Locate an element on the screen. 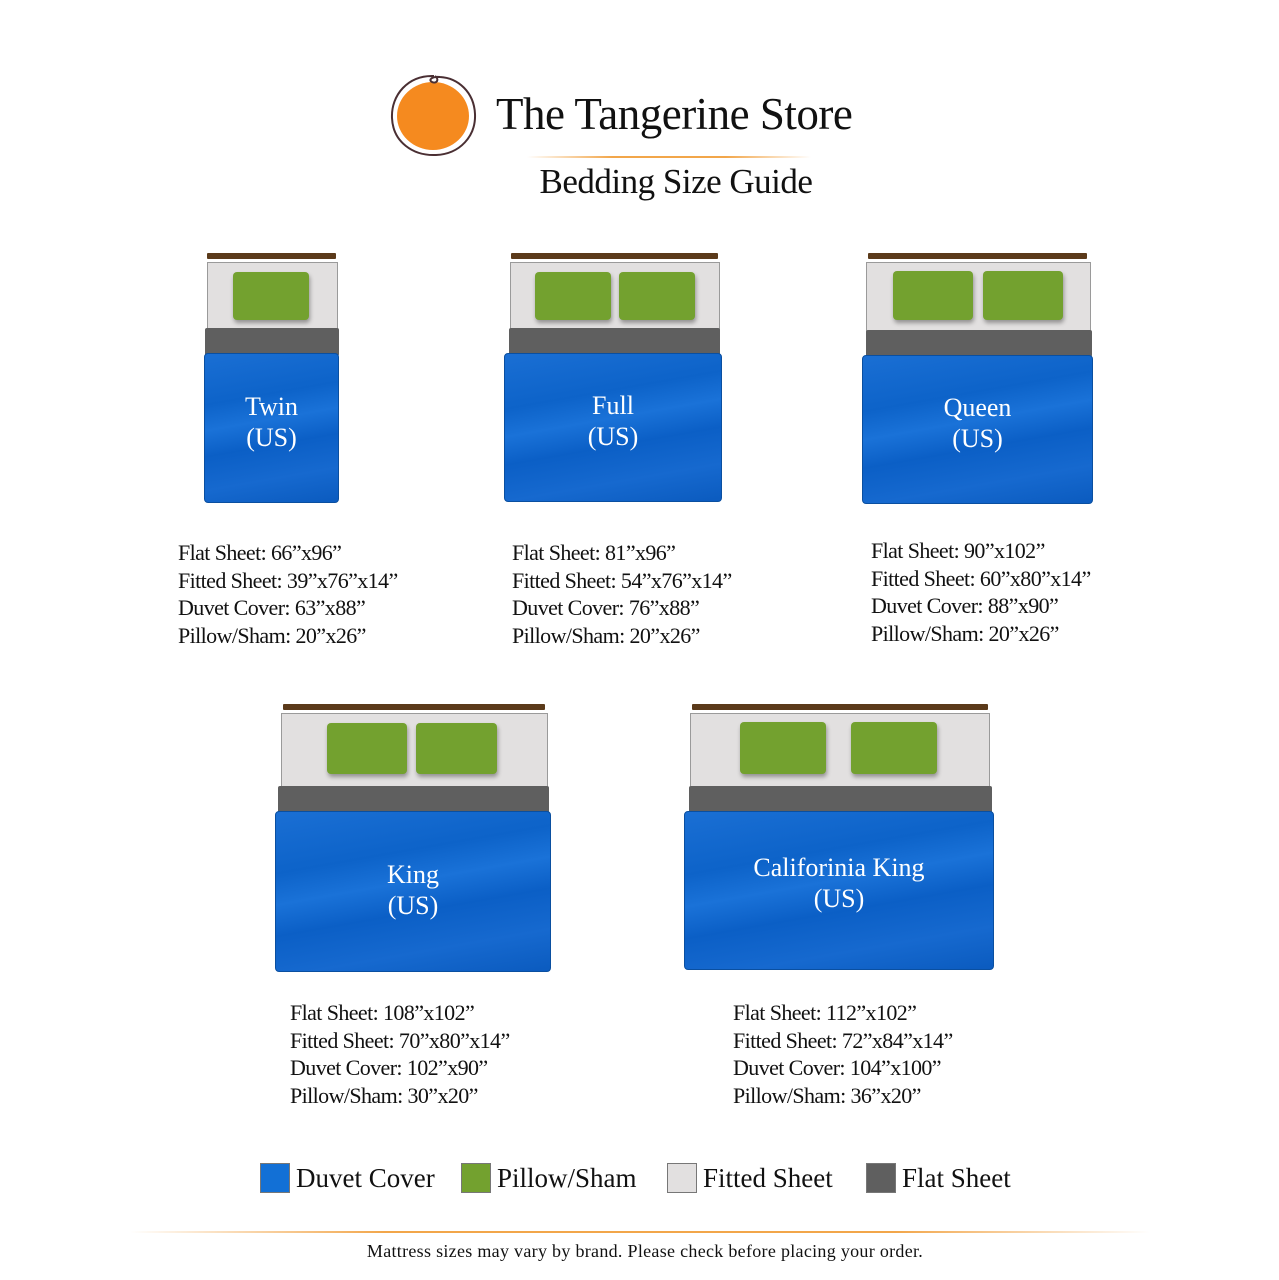  fitted-sheet-spec: Fitted Sheet: 54”x76”x14” is located at coordinates (622, 580).